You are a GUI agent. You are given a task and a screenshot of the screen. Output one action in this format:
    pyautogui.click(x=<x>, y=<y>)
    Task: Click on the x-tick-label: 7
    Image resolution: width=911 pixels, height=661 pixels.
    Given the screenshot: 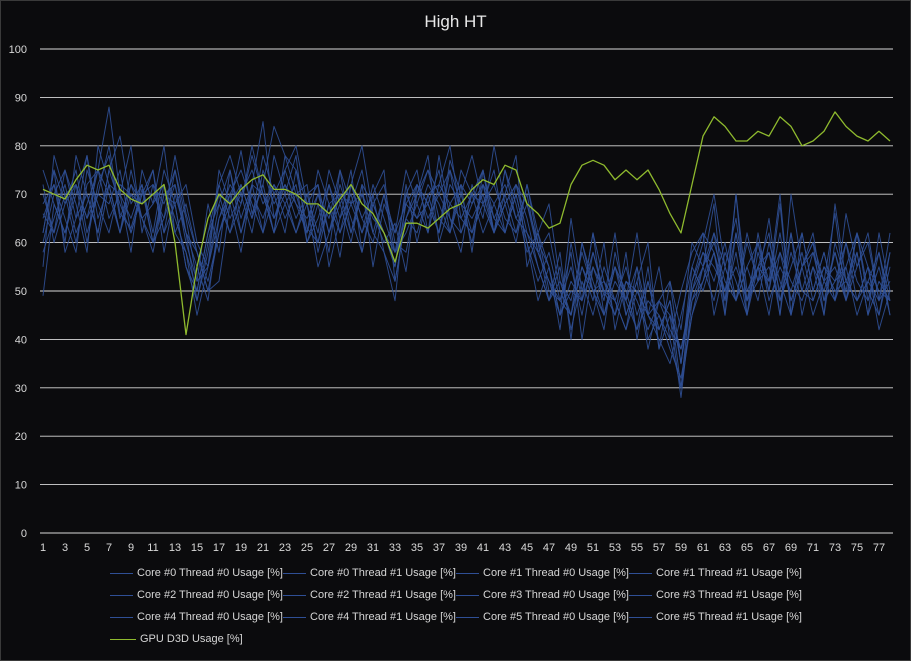 What is the action you would take?
    pyautogui.click(x=109, y=548)
    